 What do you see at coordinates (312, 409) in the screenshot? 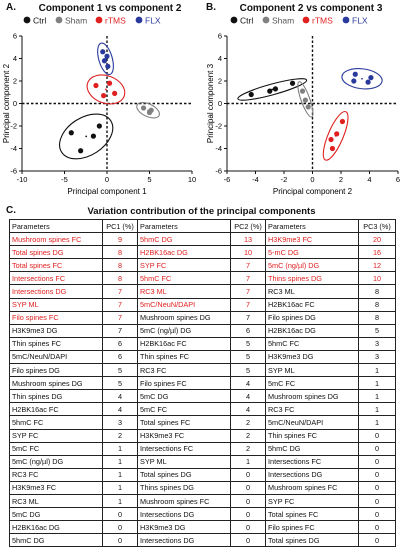
I see `table-parameter-cell: RC3 FC` at bounding box center [312, 409].